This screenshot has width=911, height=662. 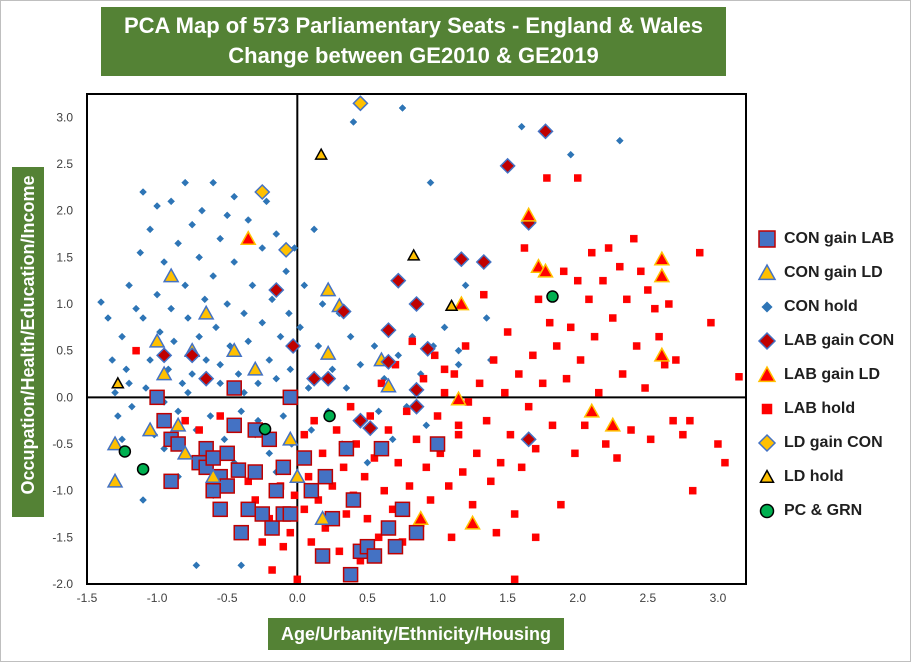 What do you see at coordinates (297, 481) in the screenshot?
I see `series-con-gain-lab` at bounding box center [297, 481].